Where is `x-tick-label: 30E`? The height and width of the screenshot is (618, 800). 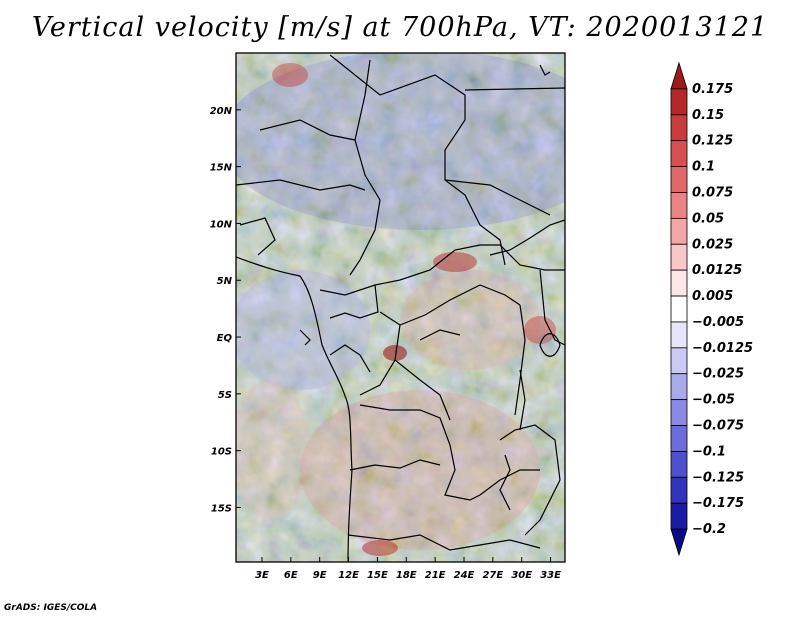
x-tick-label: 30E is located at coordinates (521, 575).